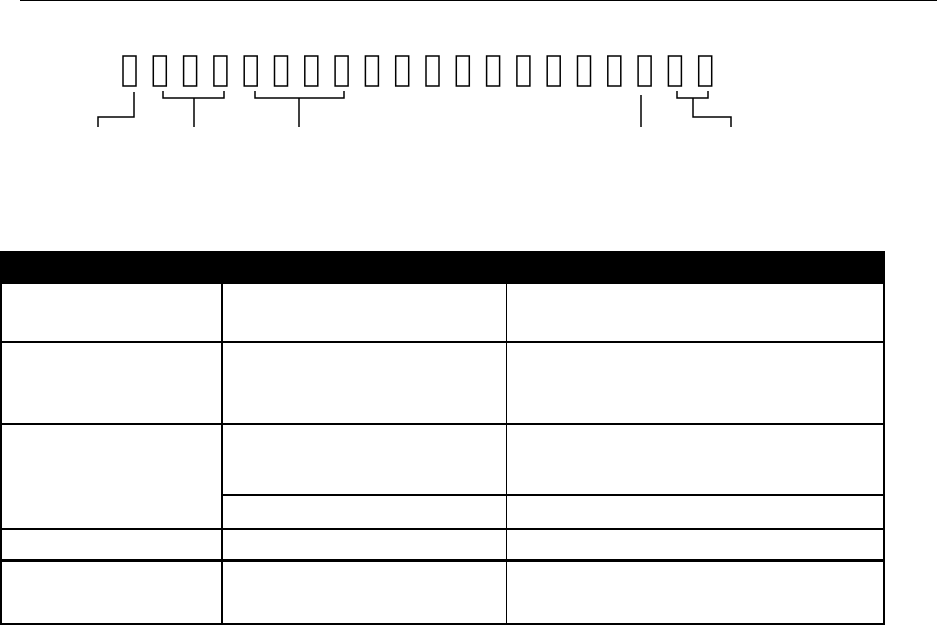 The height and width of the screenshot is (626, 937). Describe the element at coordinates (414, 109) in the screenshot. I see `bracket-connectors` at that location.